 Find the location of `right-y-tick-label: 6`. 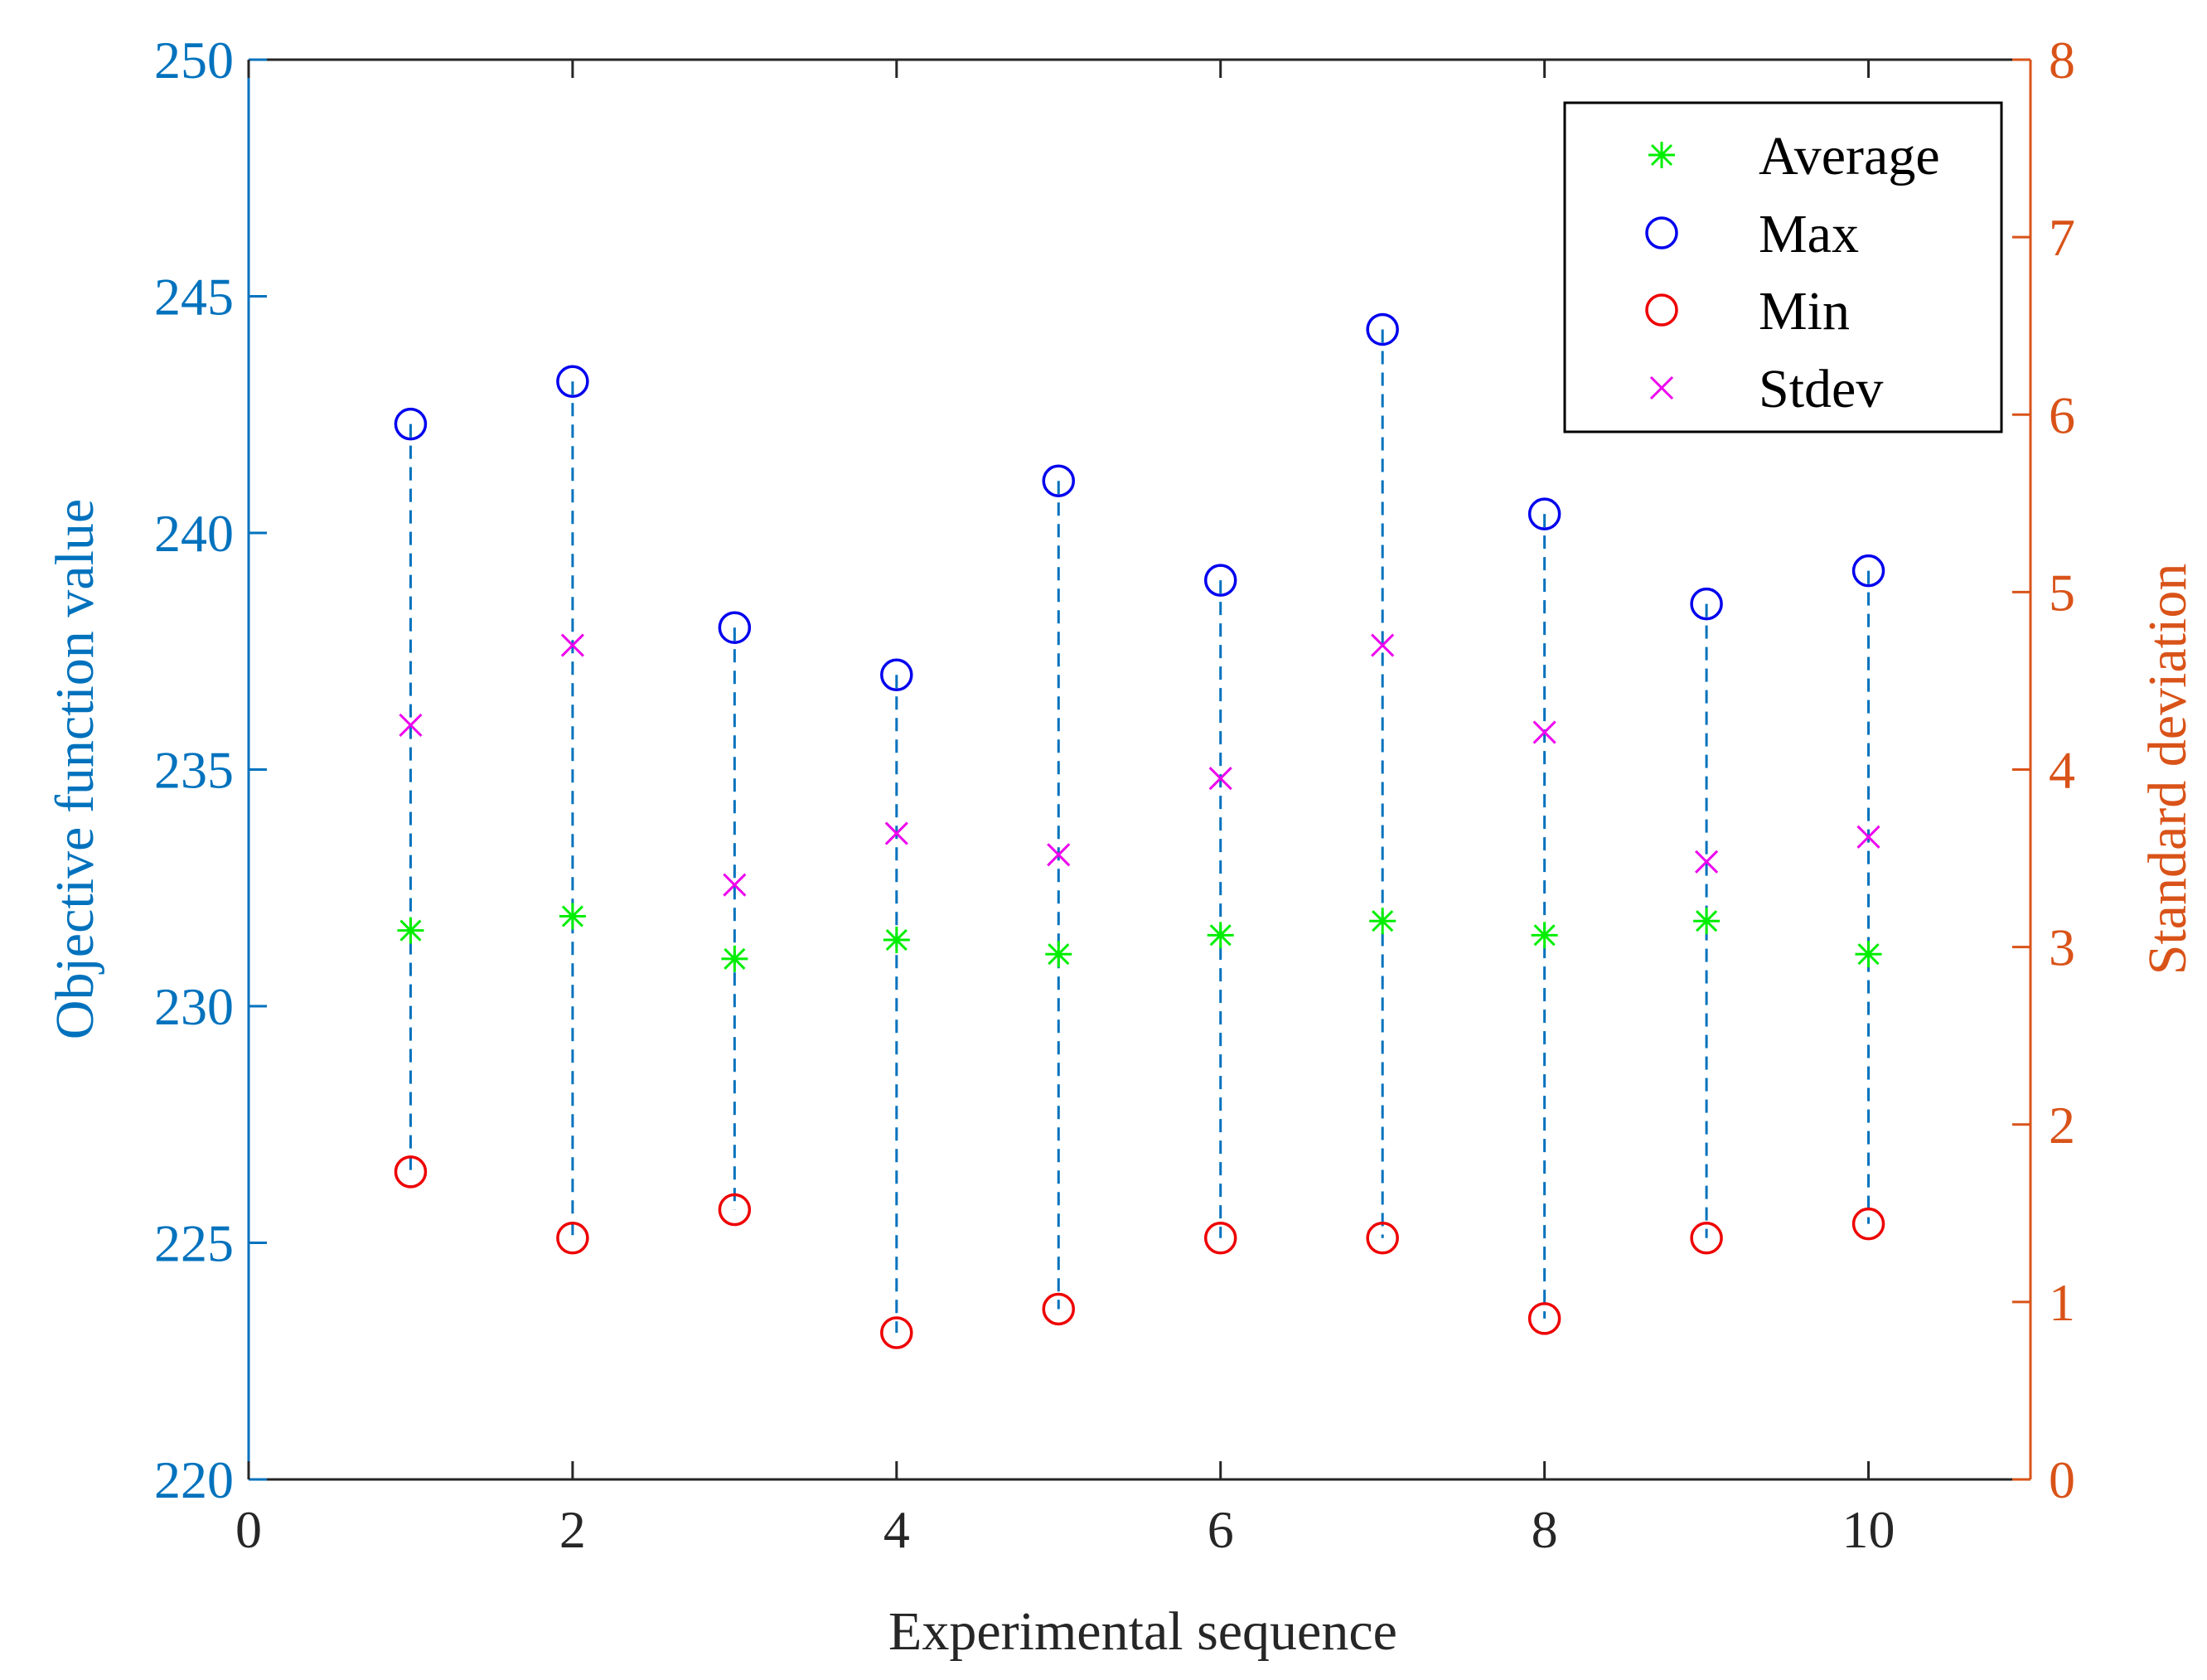

right-y-tick-label: 6 is located at coordinates (2062, 414).